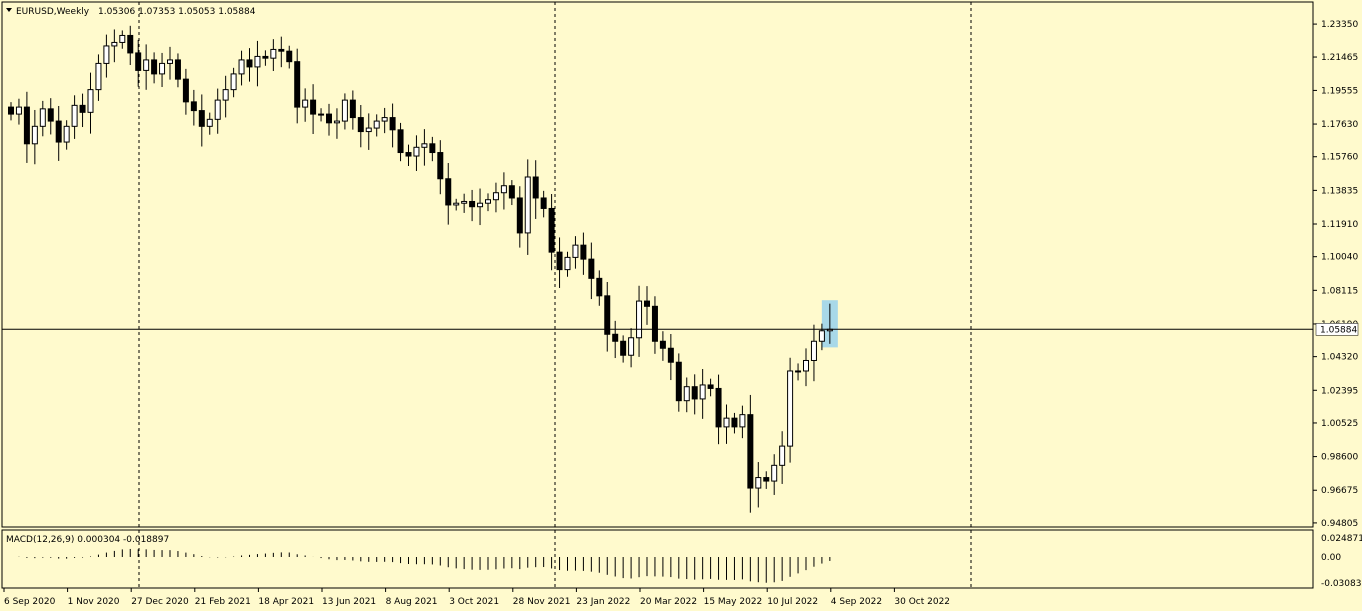  What do you see at coordinates (1339, 158) in the screenshot?
I see `price-tick-label: 1.15760` at bounding box center [1339, 158].